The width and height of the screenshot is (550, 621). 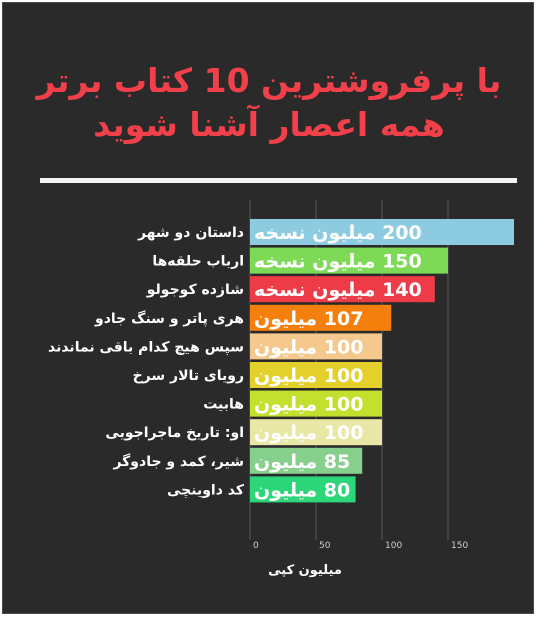 What do you see at coordinates (308, 433) in the screenshot?
I see `bar-value-label-7: 100 میلیون` at bounding box center [308, 433].